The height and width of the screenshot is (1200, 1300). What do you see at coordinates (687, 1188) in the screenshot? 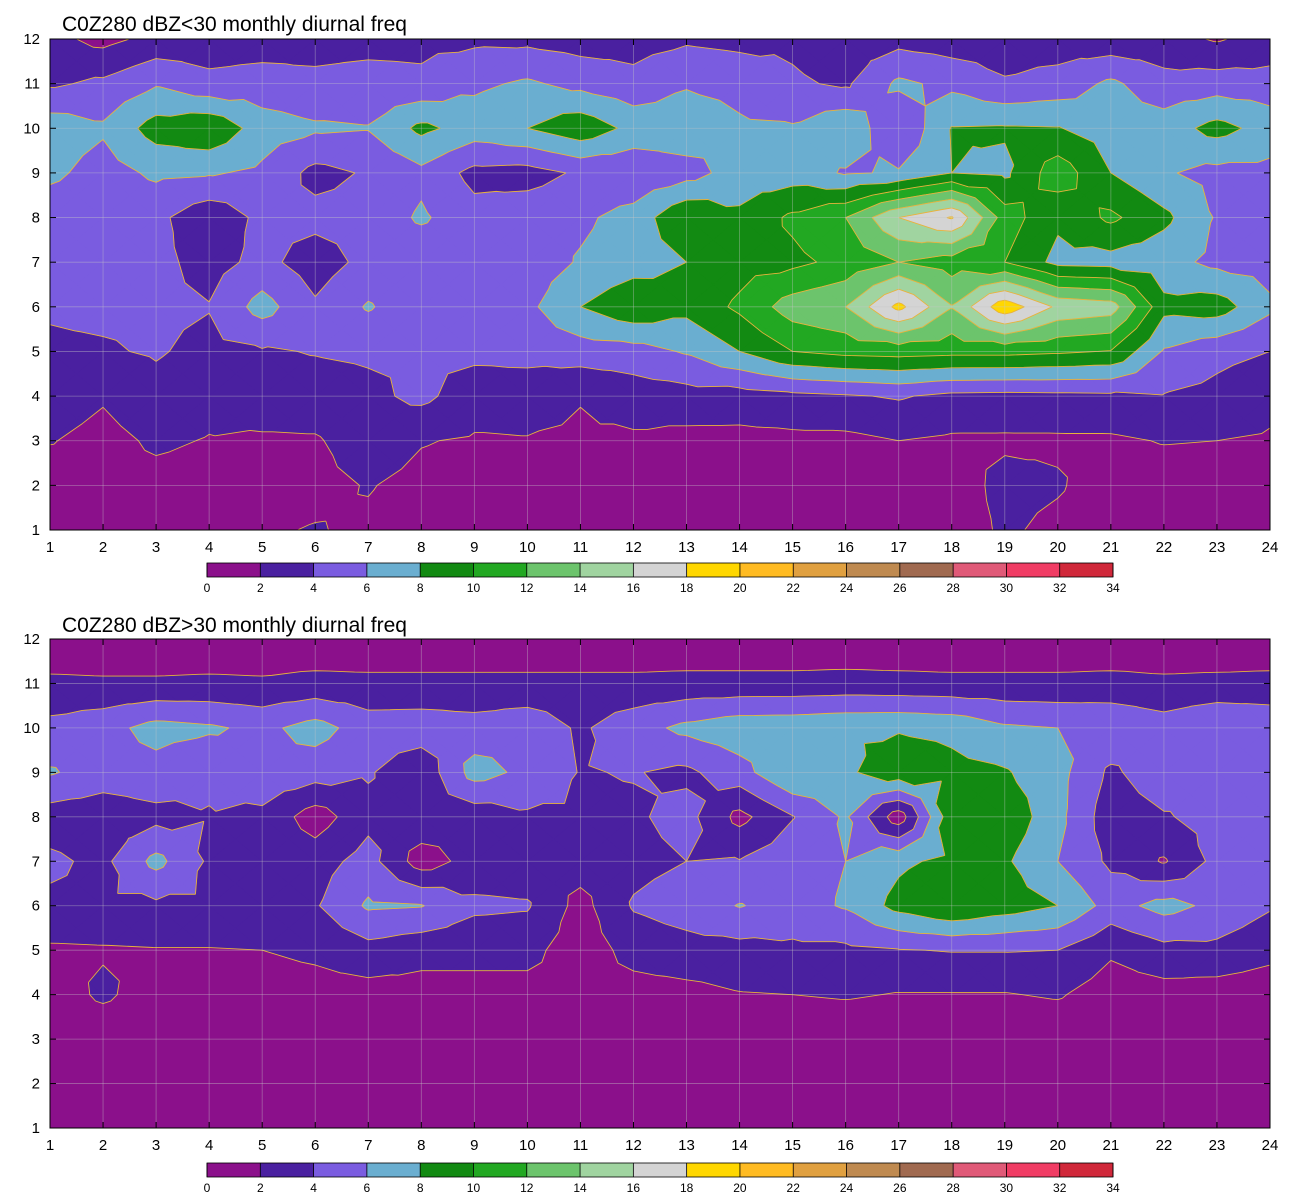
I see `colorbar-tick-label: 18` at bounding box center [687, 1188].